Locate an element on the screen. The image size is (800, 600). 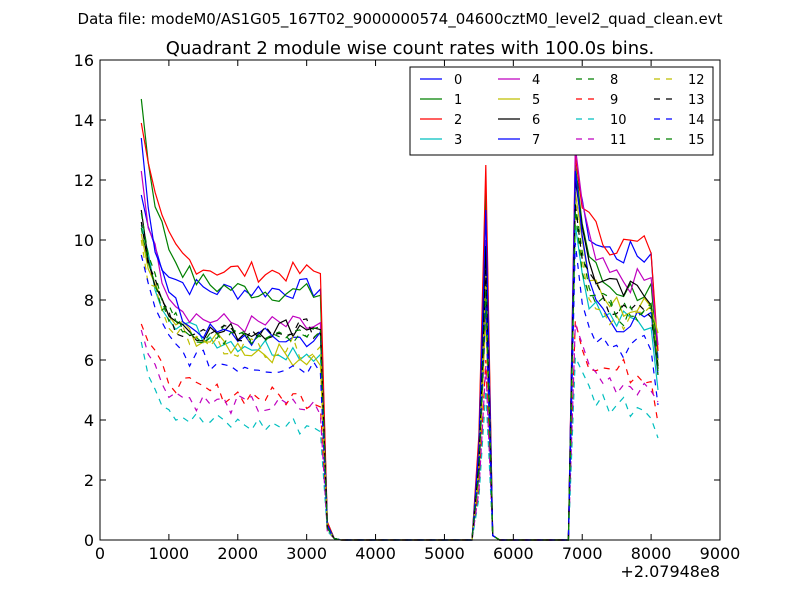
legend-label-4: 4 is located at coordinates (536, 80).